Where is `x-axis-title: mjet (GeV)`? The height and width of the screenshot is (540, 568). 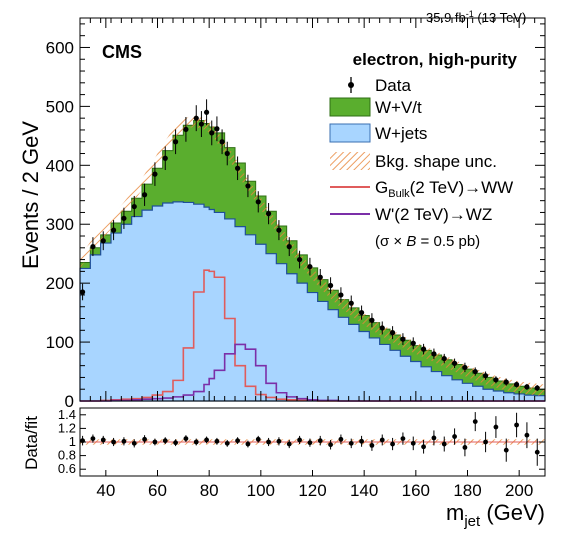
x-axis-title: mjet (GeV) is located at coordinates (495, 515).